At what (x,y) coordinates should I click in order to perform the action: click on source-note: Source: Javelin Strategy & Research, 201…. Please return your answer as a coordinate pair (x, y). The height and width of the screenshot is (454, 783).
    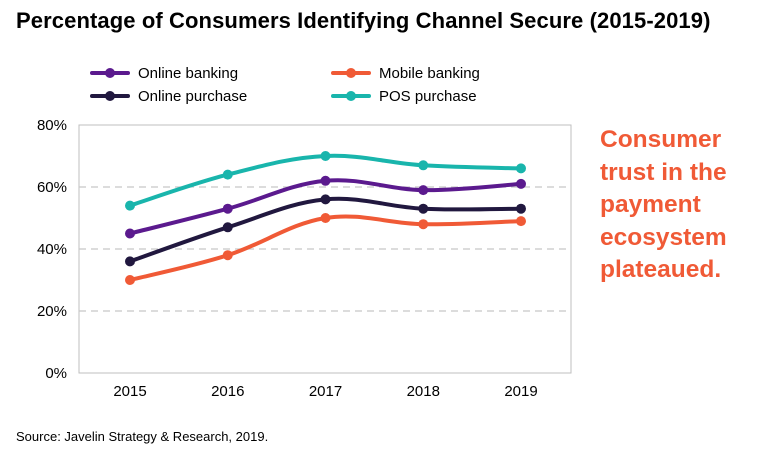
    Looking at the image, I should click on (142, 436).